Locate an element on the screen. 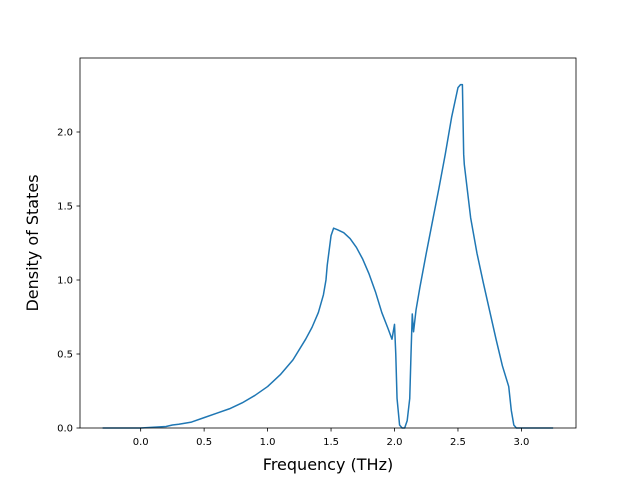 This screenshot has width=640, height=480. y-tick-label: 1.5 is located at coordinates (65, 207).